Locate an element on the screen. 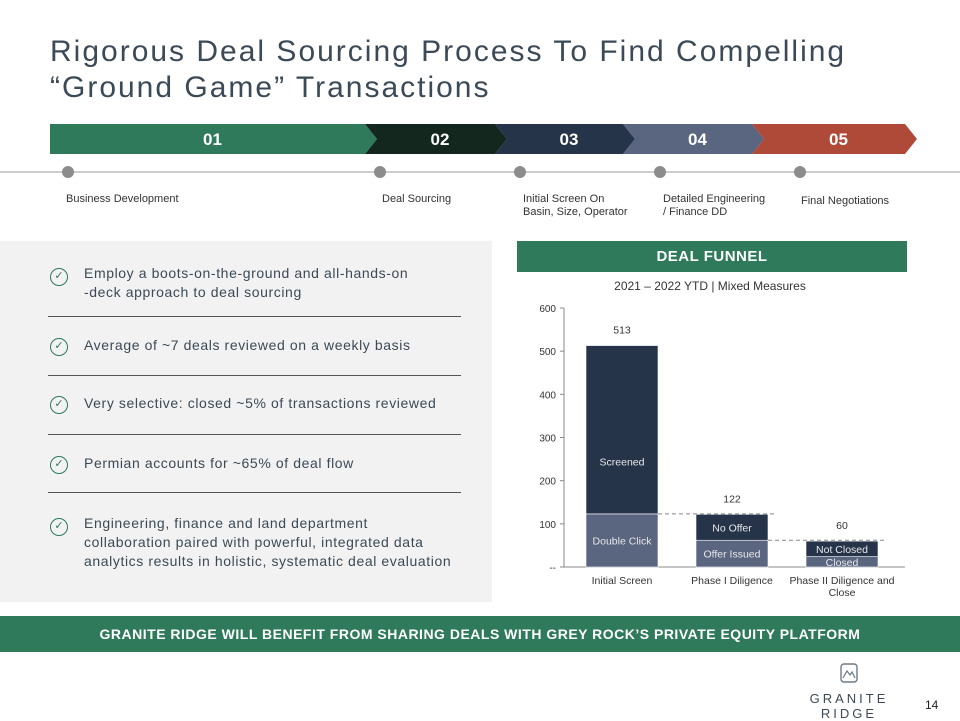  step-number: 05 is located at coordinates (838, 139).